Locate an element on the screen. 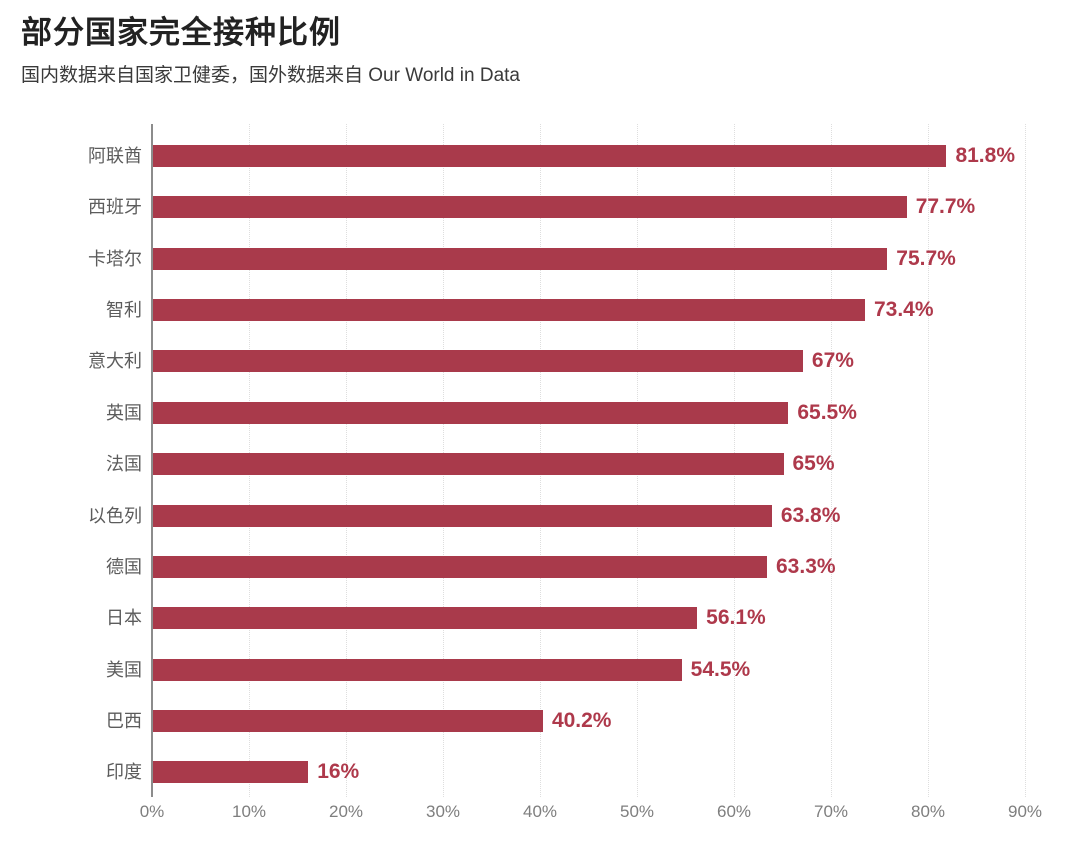 This screenshot has height=864, width=1080. bar-value-label: 81.8% is located at coordinates (985, 155).